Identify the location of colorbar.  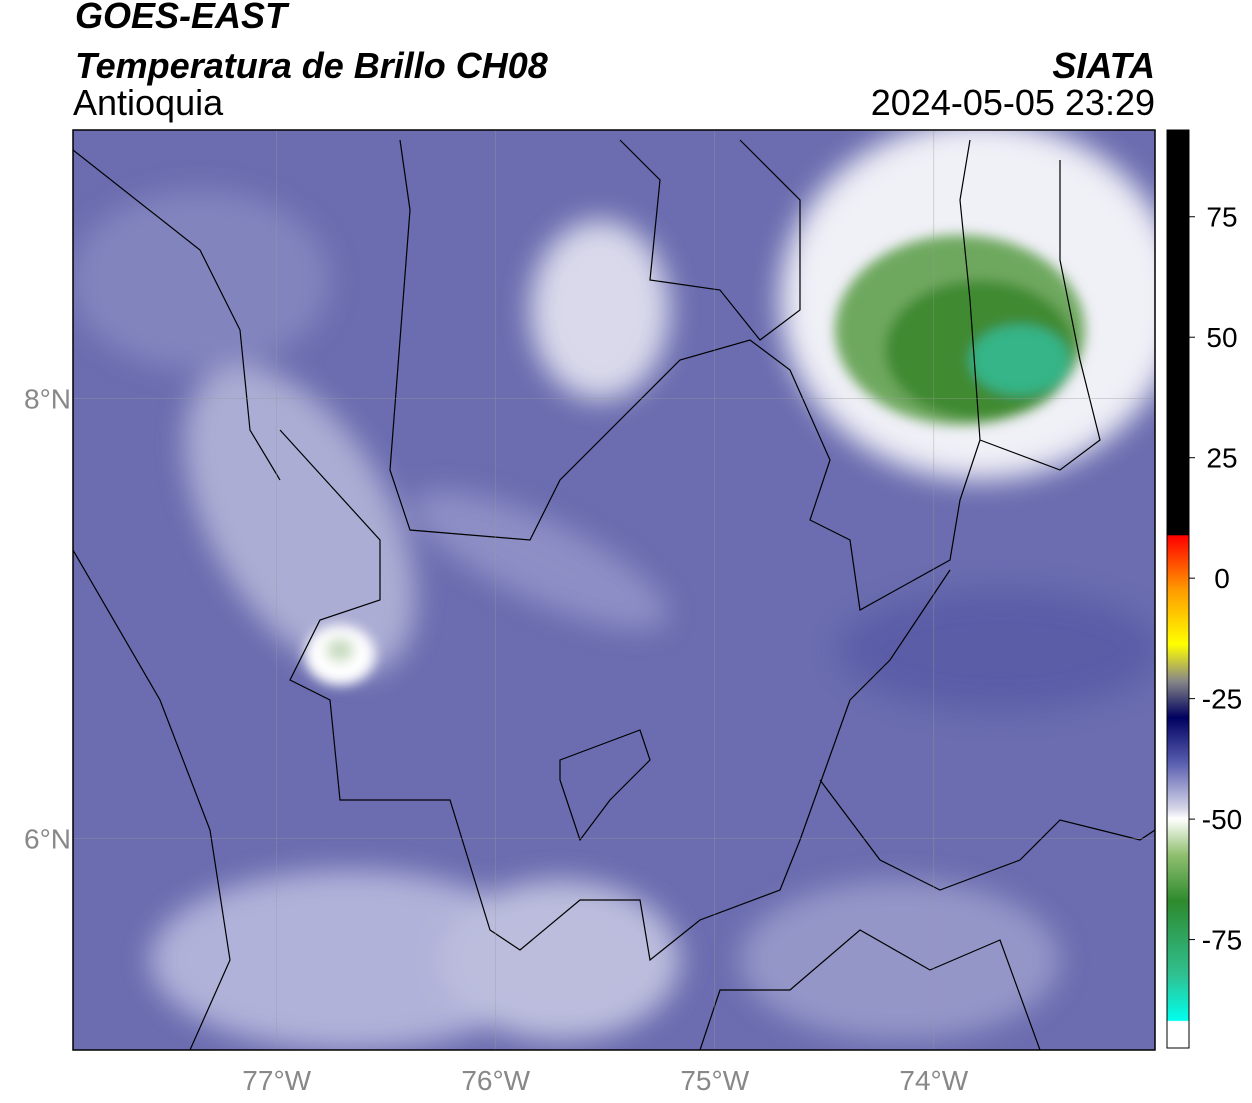
(1178, 589).